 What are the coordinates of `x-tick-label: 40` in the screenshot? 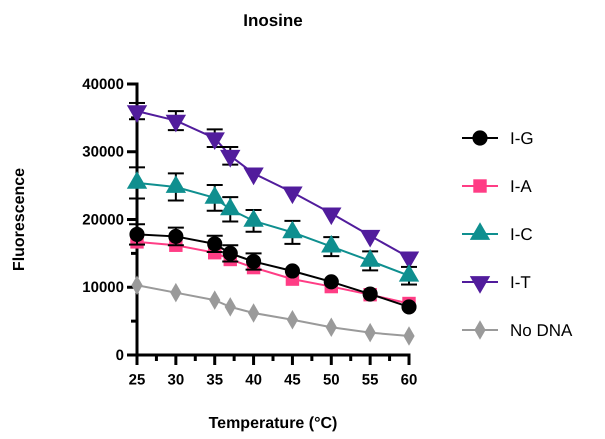 It's located at (253, 380).